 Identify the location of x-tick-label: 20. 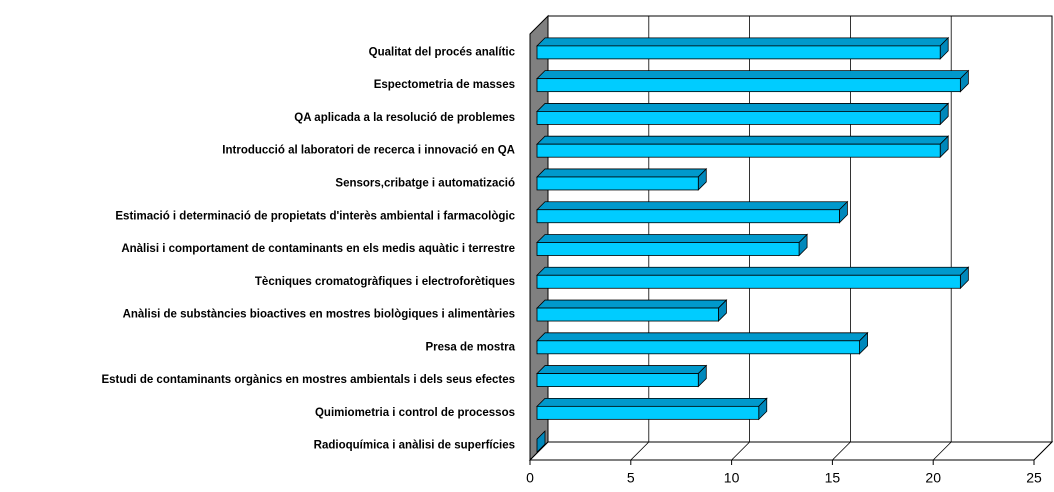
(933, 478).